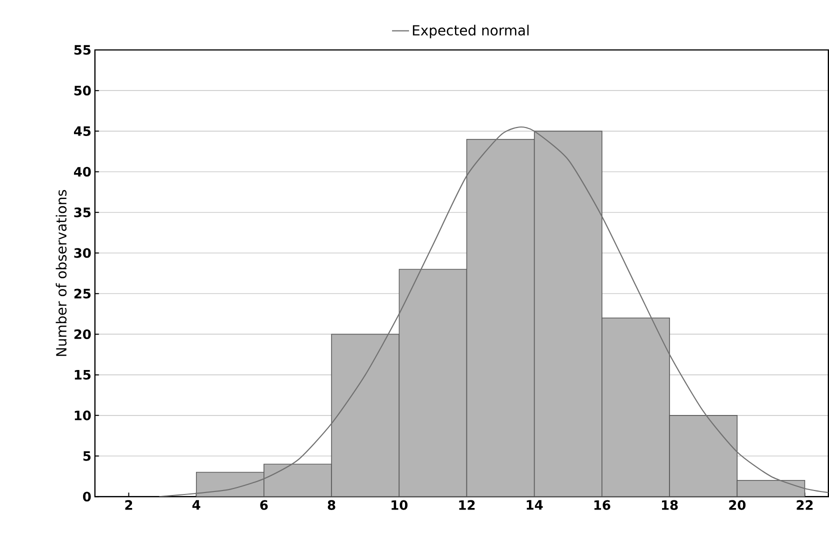 The height and width of the screenshot is (537, 829). Describe the element at coordinates (82, 213) in the screenshot. I see `y-tick-label: 35` at that location.